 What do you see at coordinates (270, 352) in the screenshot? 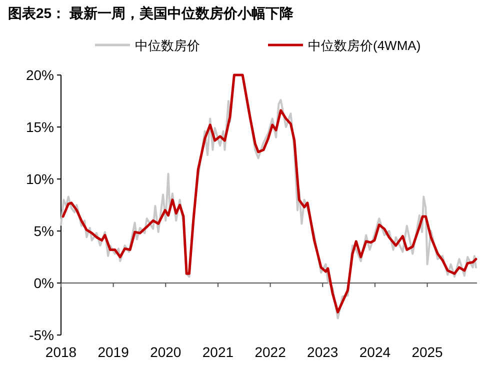
I see `x-tick-label: 2022` at bounding box center [270, 352].